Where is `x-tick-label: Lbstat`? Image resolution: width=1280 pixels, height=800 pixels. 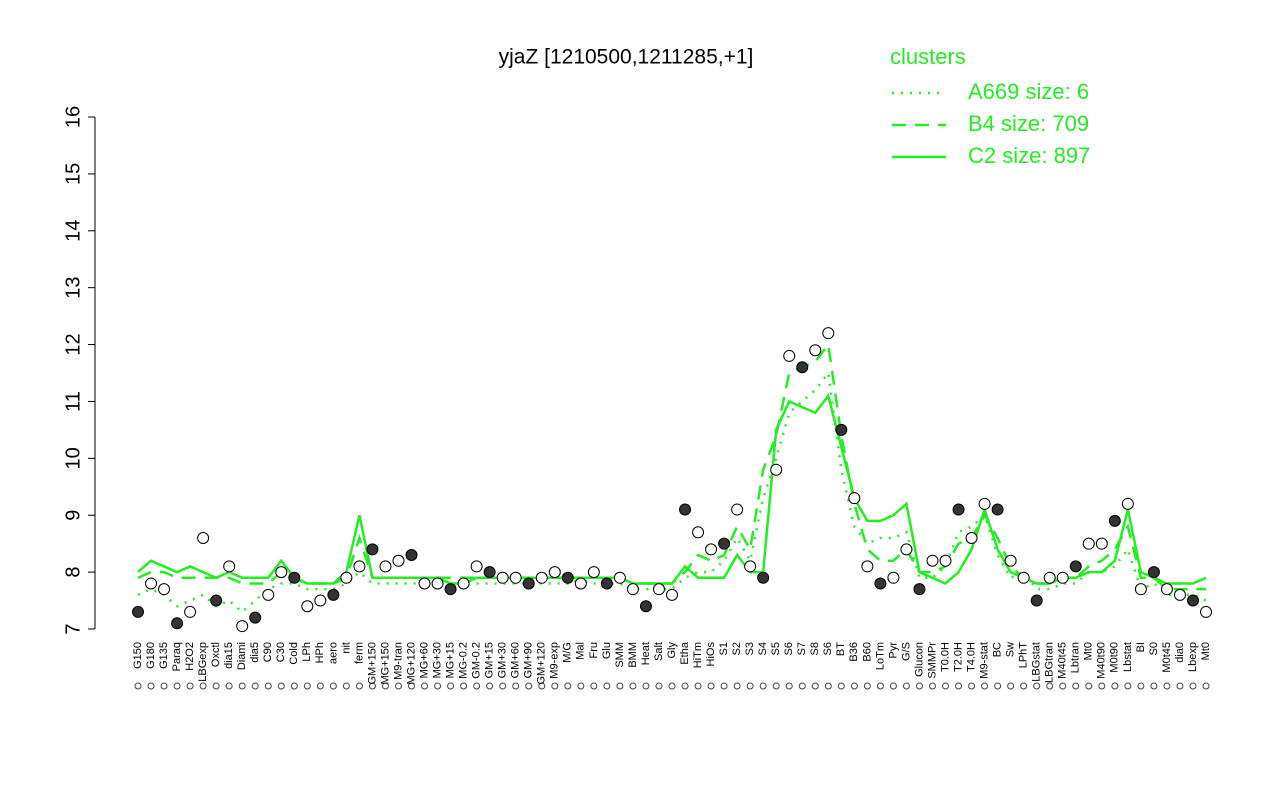 x-tick-label: Lbstat is located at coordinates (1128, 657).